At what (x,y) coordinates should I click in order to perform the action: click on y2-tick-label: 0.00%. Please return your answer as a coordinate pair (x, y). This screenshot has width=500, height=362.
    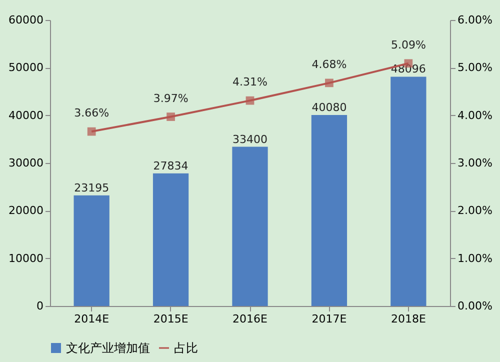
    Looking at the image, I should click on (475, 306).